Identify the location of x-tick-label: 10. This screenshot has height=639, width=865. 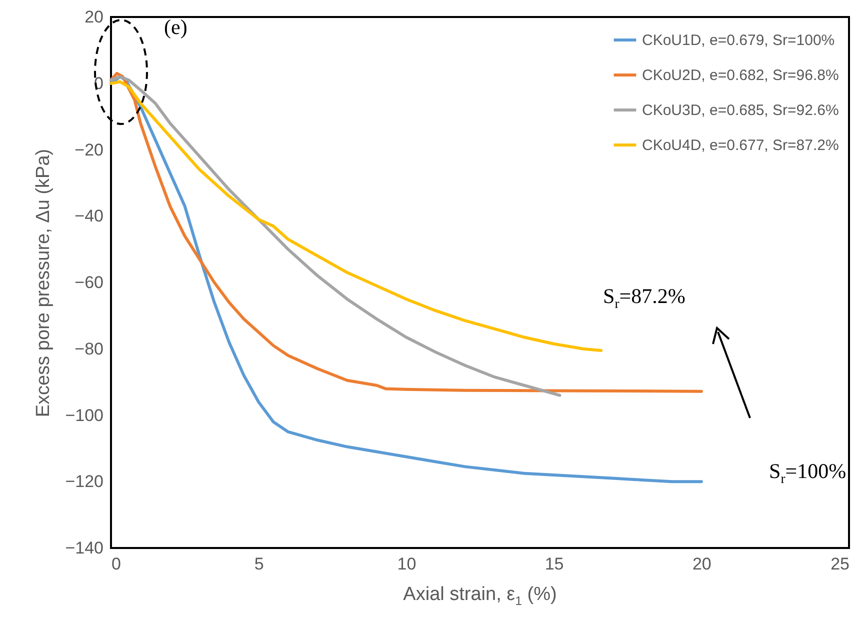
(406, 564).